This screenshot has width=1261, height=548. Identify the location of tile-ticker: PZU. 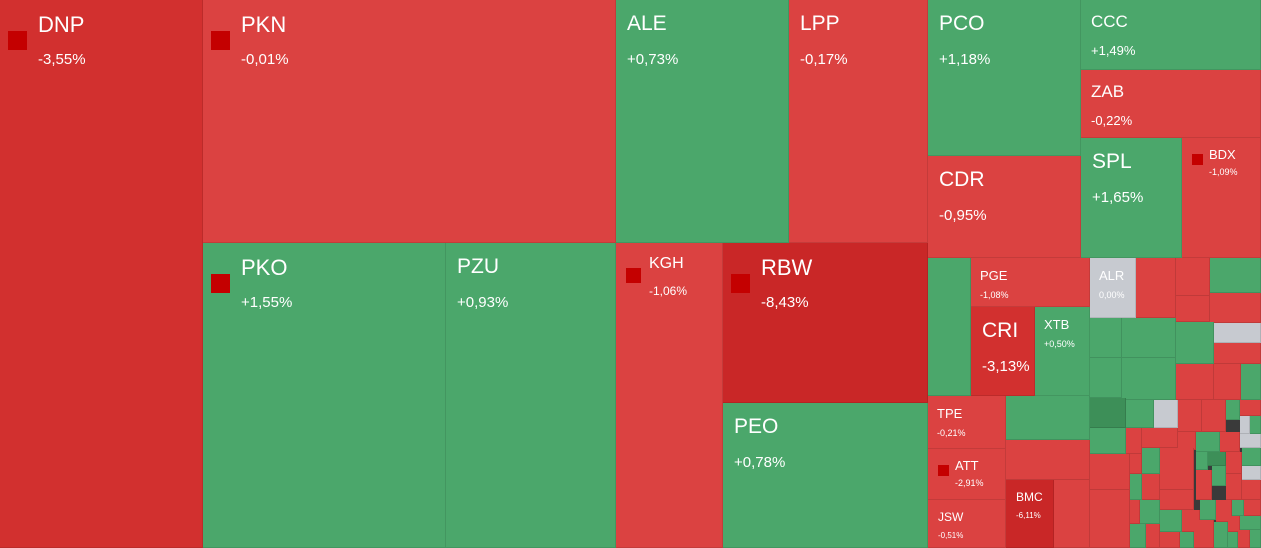
(478, 266).